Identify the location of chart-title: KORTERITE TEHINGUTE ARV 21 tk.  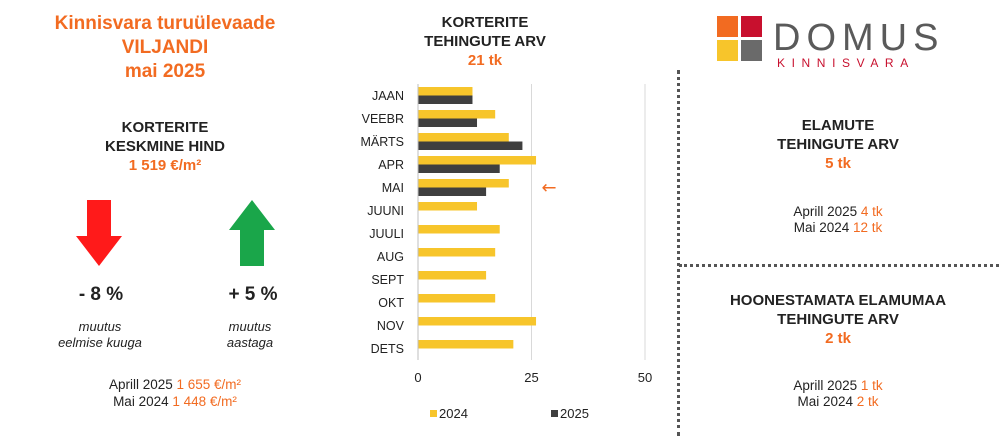
(485, 41).